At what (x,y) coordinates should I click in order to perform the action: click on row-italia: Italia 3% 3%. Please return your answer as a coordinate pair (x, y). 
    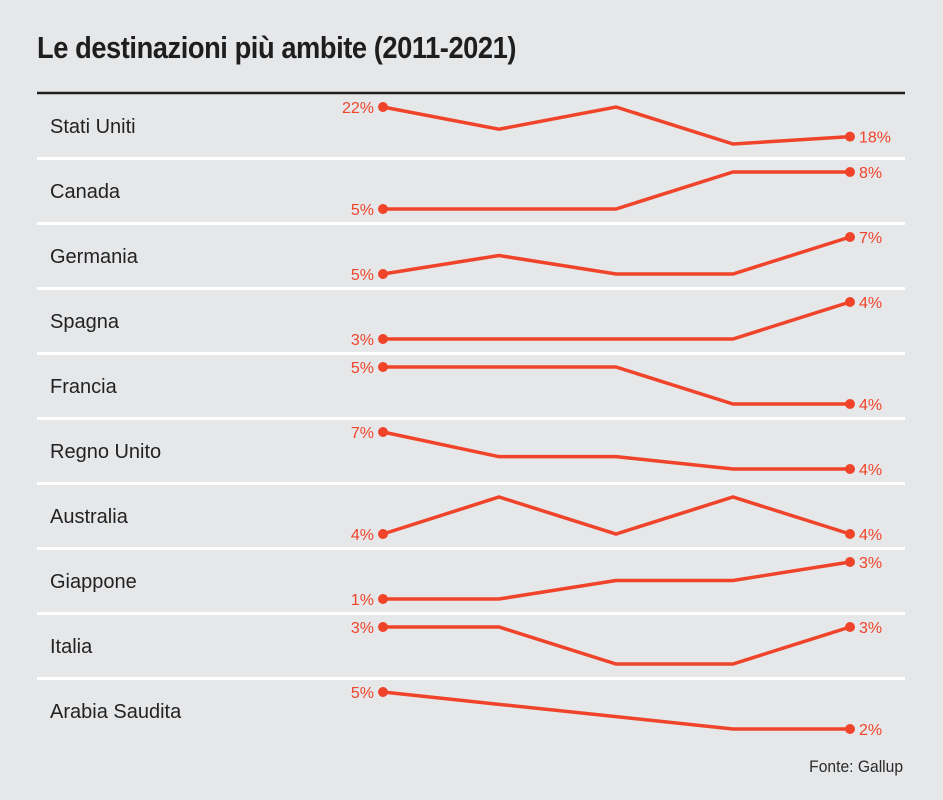
    Looking at the image, I should click on (471, 639).